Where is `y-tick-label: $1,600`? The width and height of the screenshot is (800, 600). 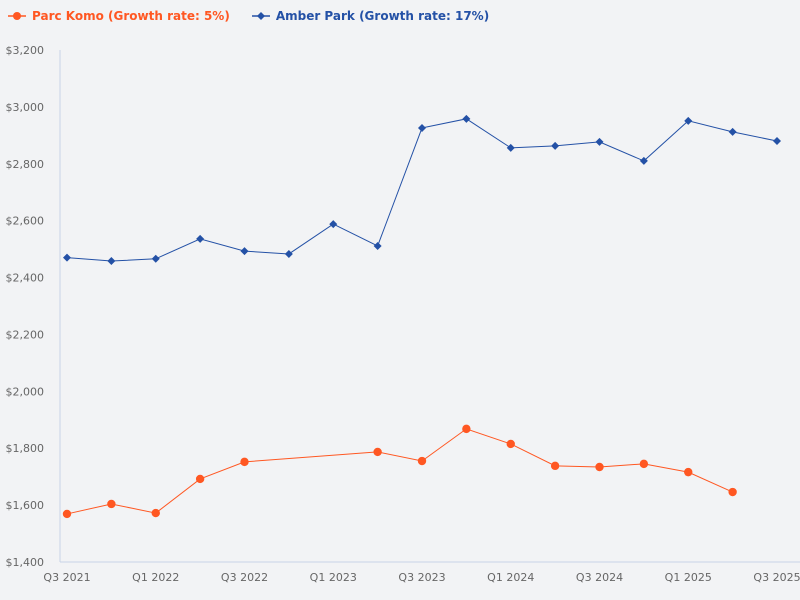 y-tick-label: $1,600 is located at coordinates (25, 505).